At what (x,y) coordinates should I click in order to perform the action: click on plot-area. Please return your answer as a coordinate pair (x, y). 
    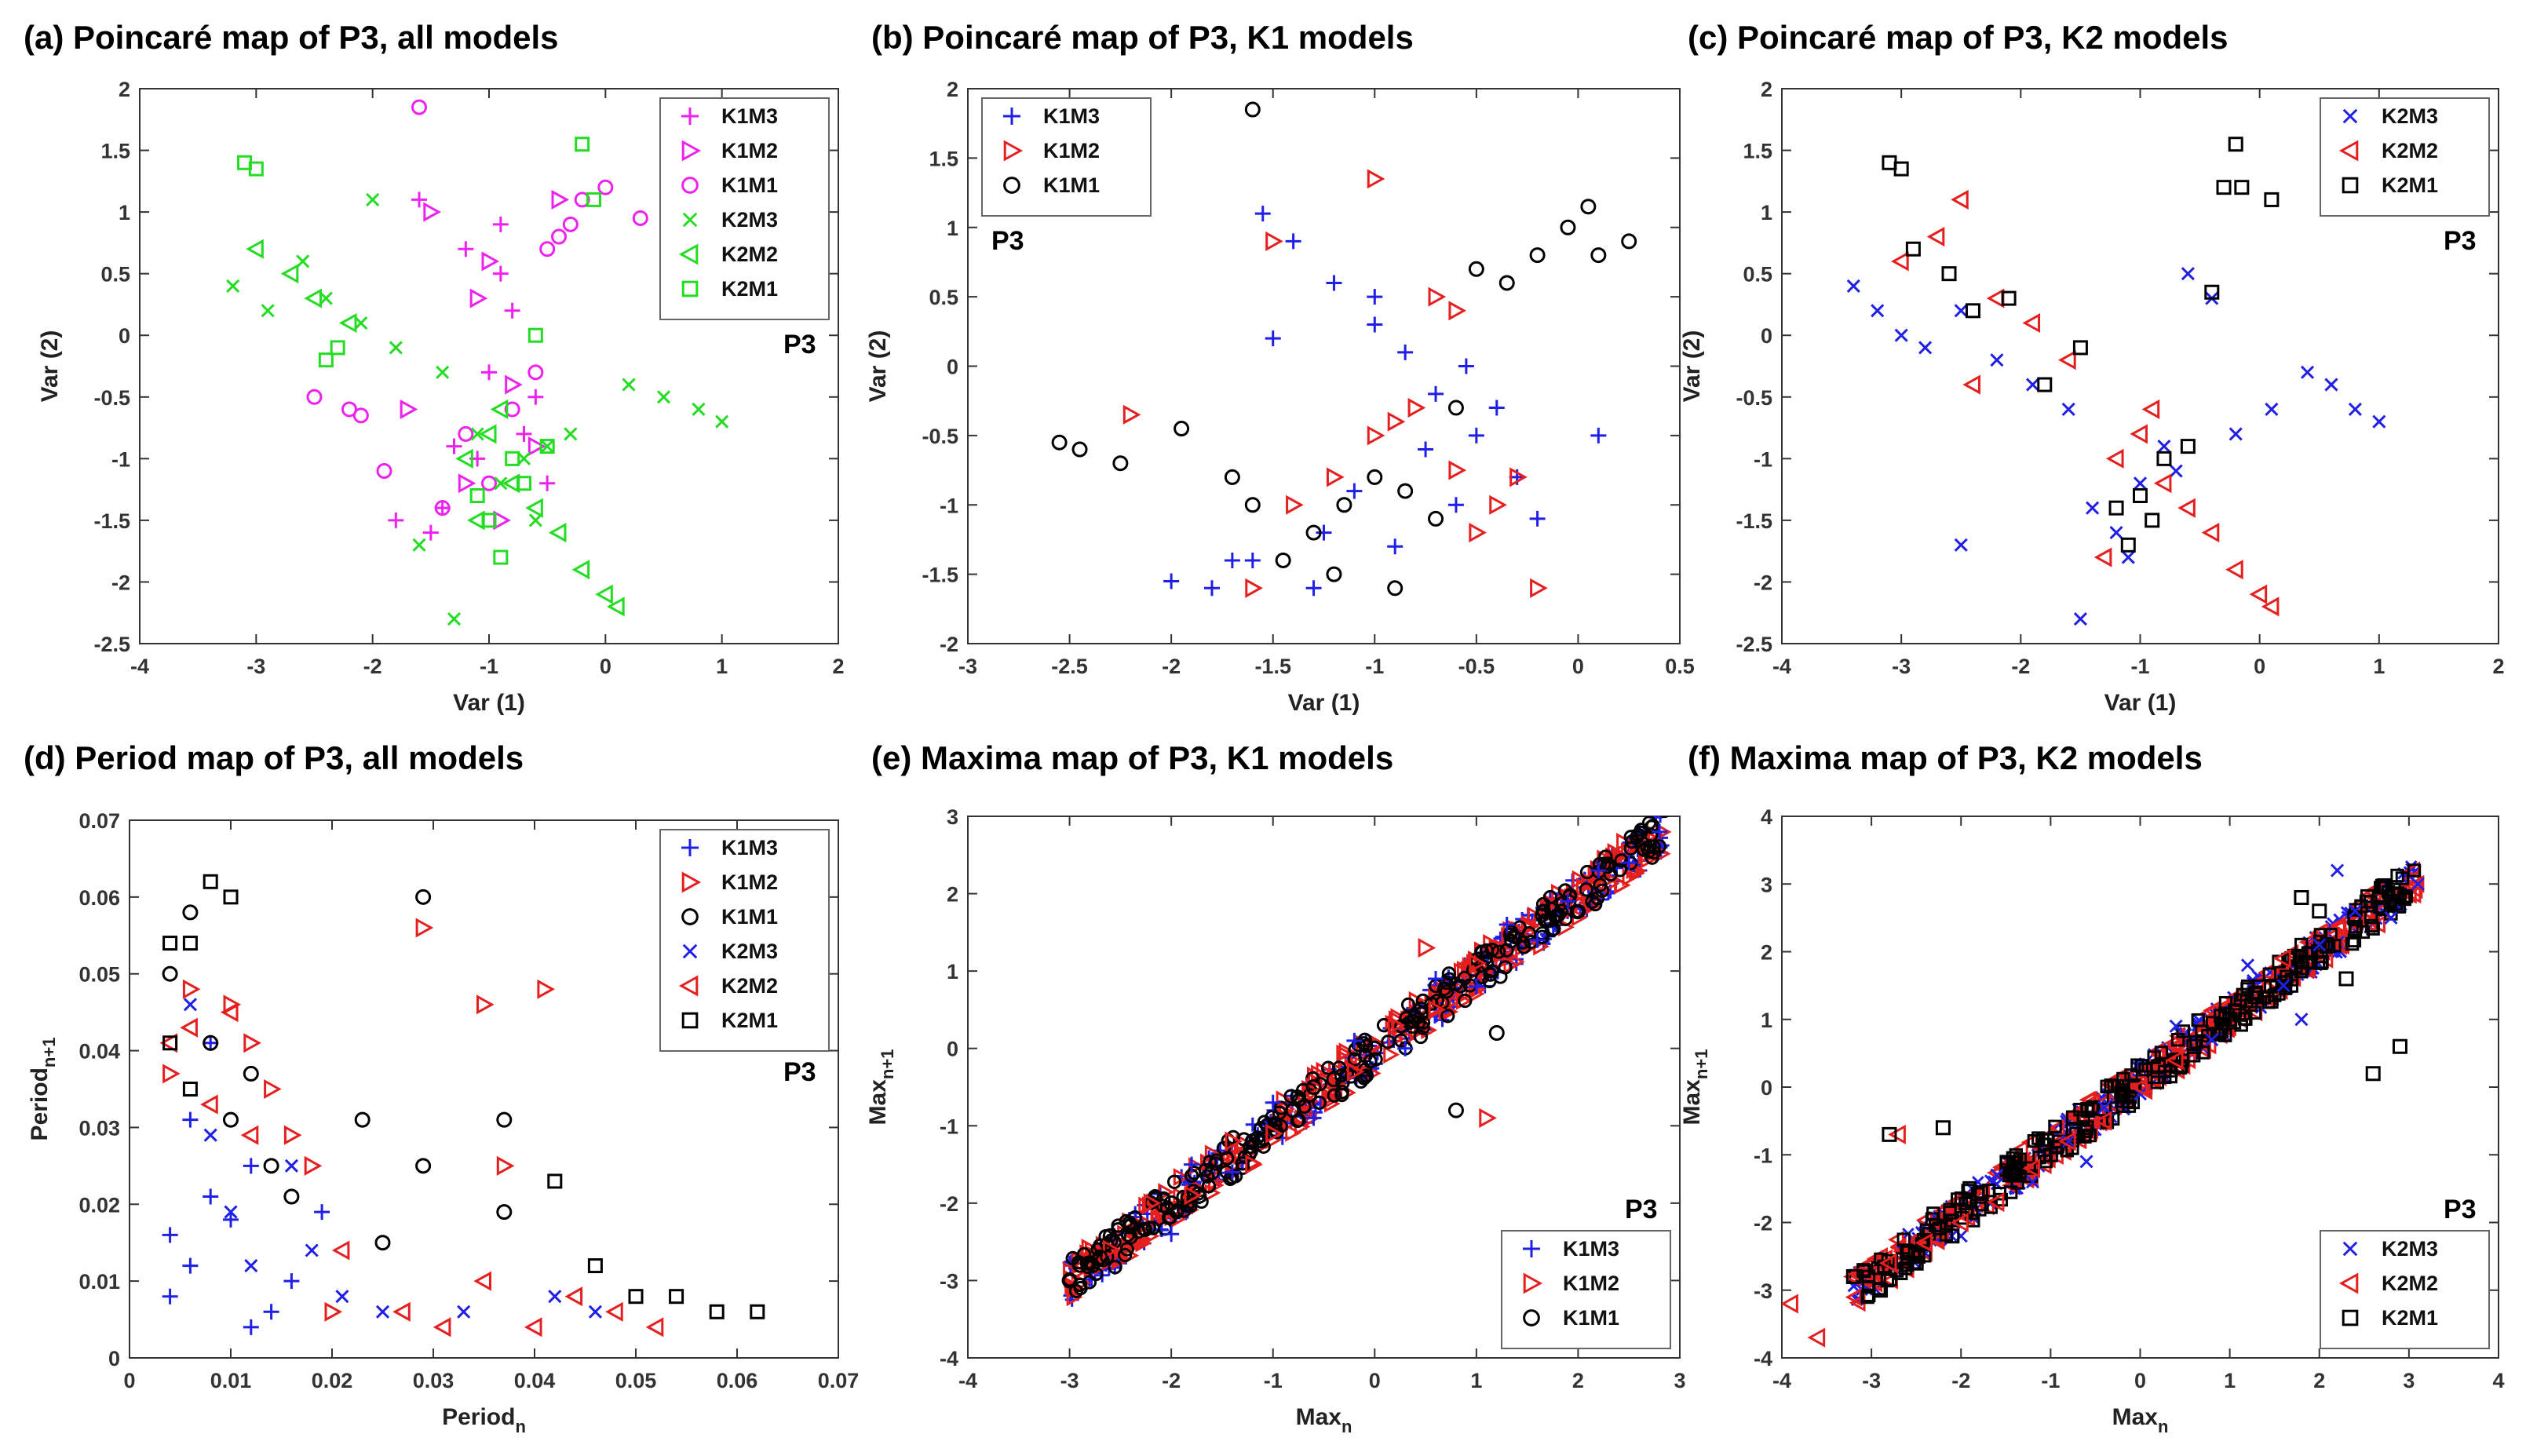
    Looking at the image, I should click on (462, 1105).